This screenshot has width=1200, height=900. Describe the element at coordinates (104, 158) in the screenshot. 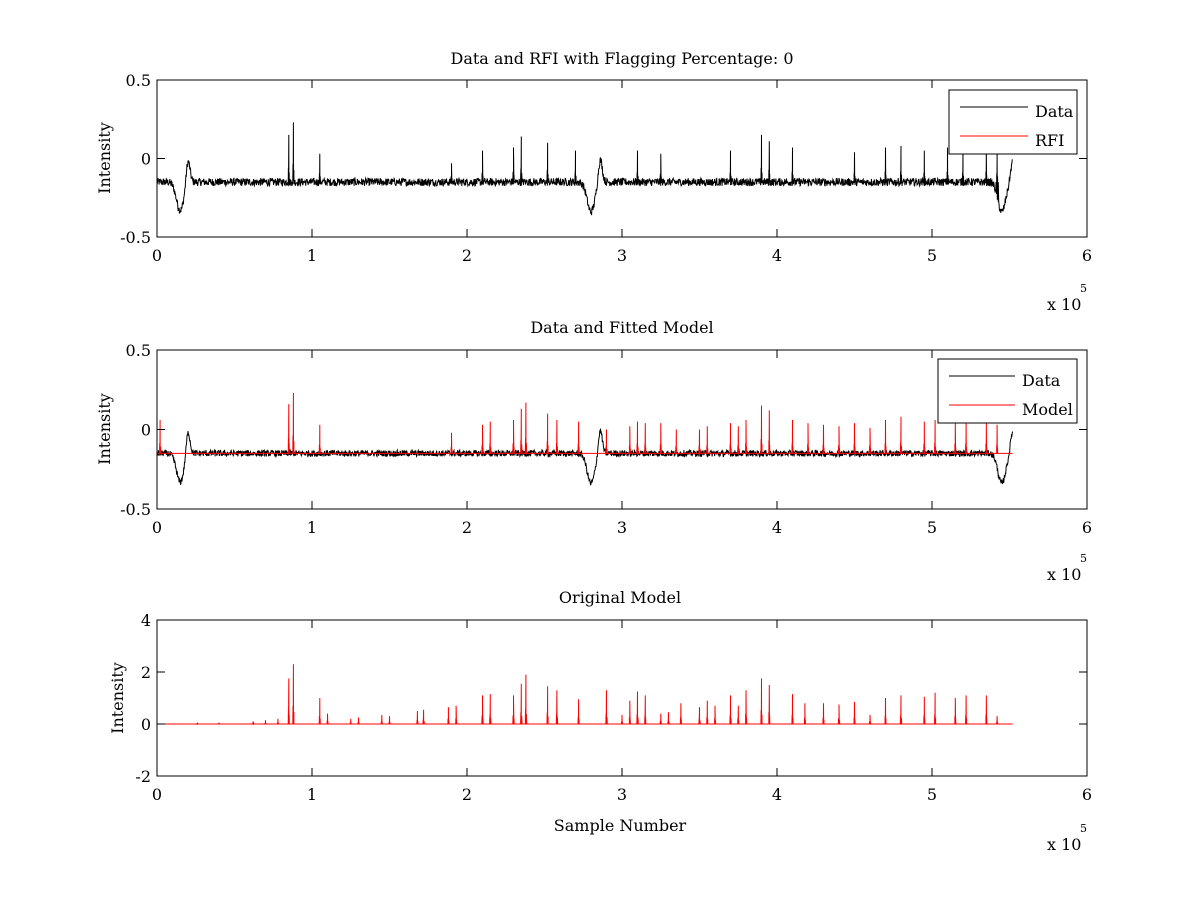

I see `plot-1-ylabel: Intensity` at that location.